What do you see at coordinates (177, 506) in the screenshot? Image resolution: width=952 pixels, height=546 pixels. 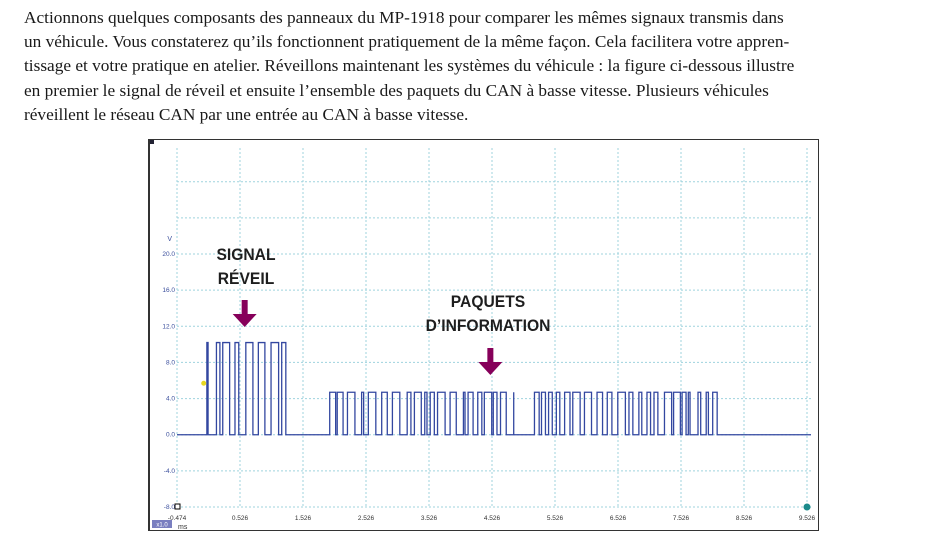 I see `origin-marker` at bounding box center [177, 506].